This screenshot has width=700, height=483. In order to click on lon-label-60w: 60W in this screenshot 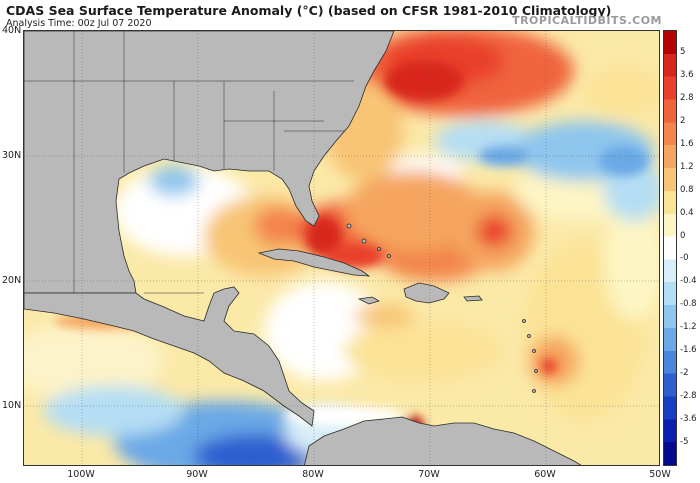, I will do `click(545, 474)`.